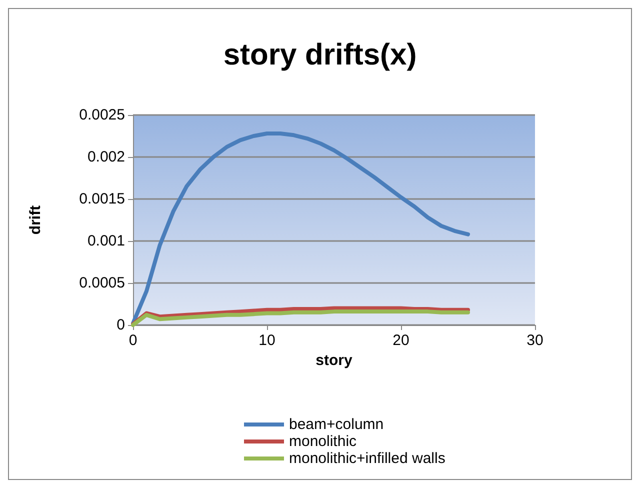  What do you see at coordinates (102, 115) in the screenshot?
I see `y-tick-label: 0.0025` at bounding box center [102, 115].